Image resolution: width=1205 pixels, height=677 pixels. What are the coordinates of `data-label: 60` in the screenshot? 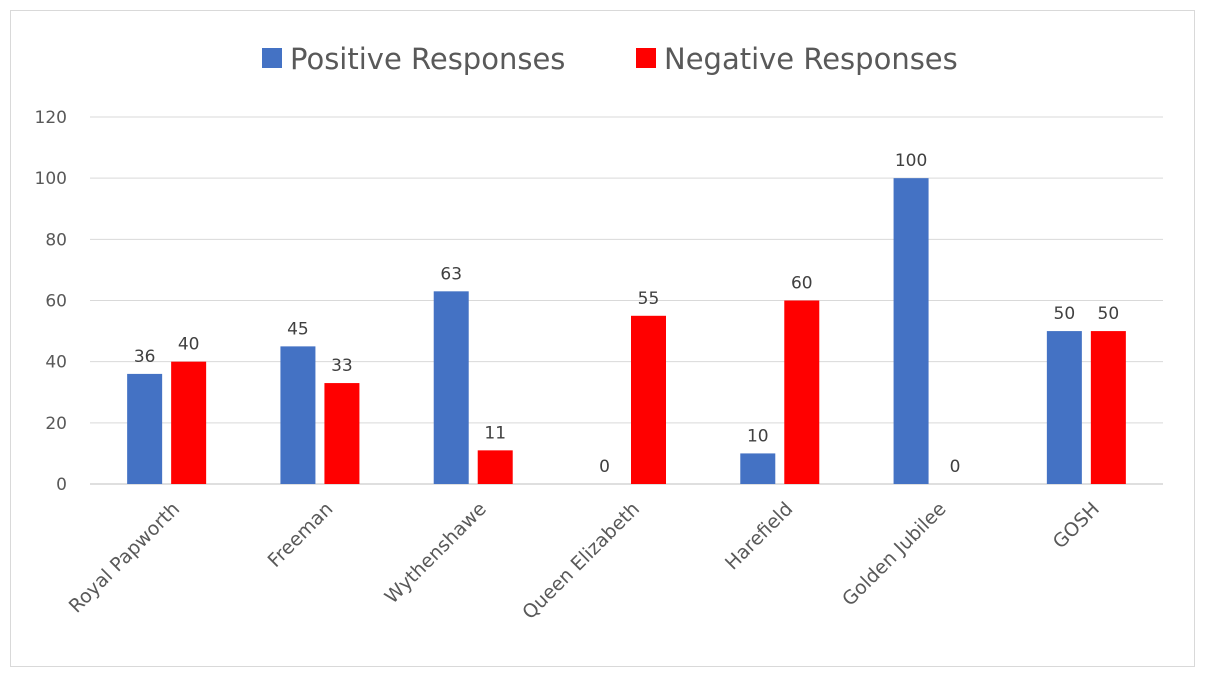 It's located at (802, 284).